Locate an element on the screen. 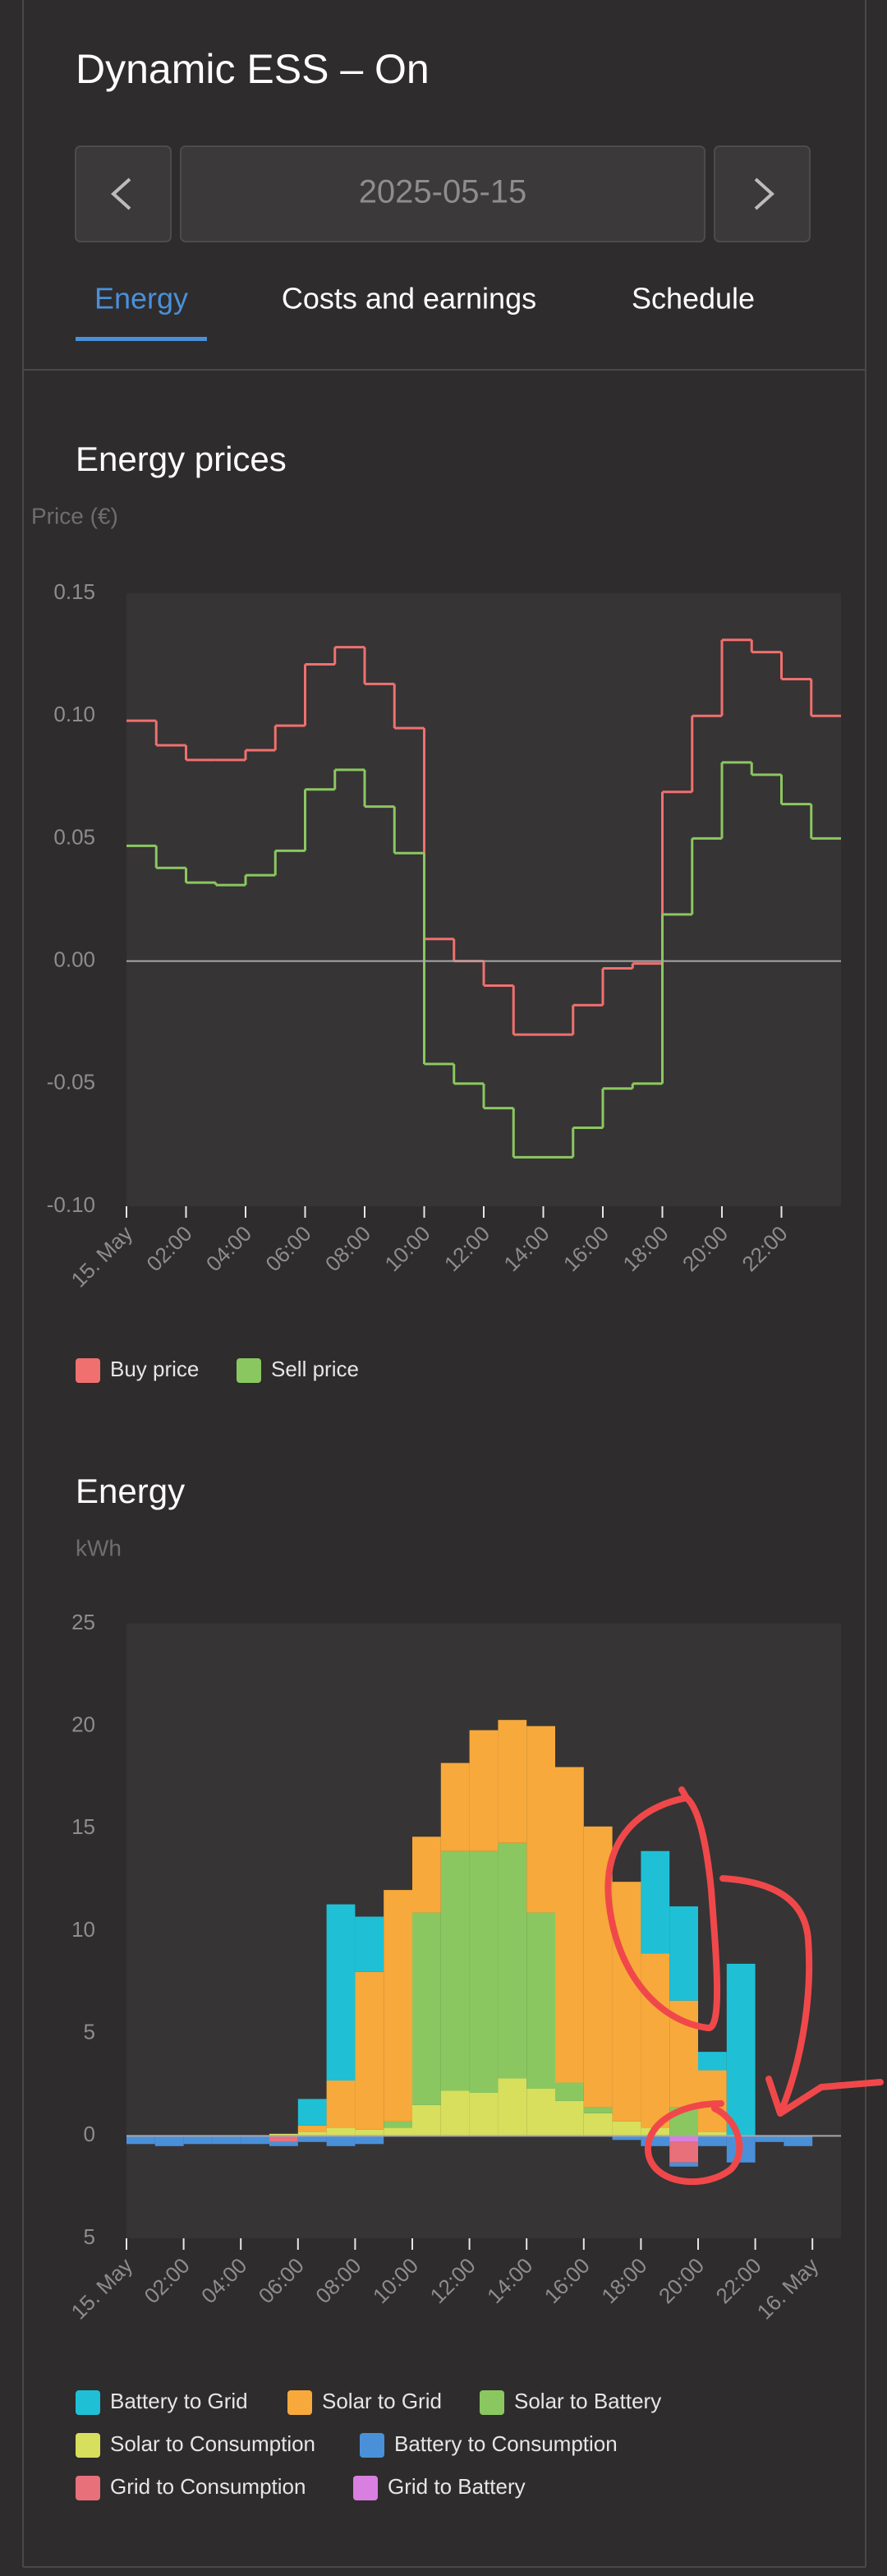  y-tick-label: 0 is located at coordinates (90, 2134).